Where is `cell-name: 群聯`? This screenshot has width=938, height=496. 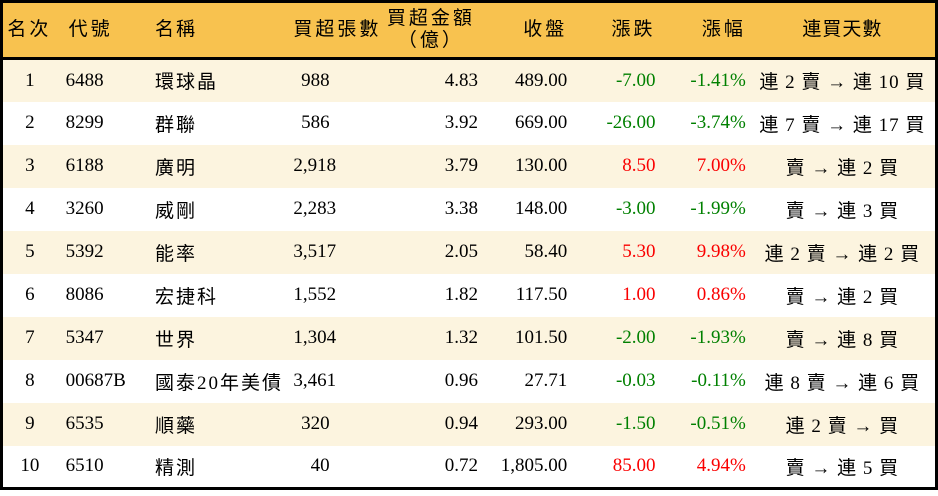
cell-name: 群聯 is located at coordinates (220, 123).